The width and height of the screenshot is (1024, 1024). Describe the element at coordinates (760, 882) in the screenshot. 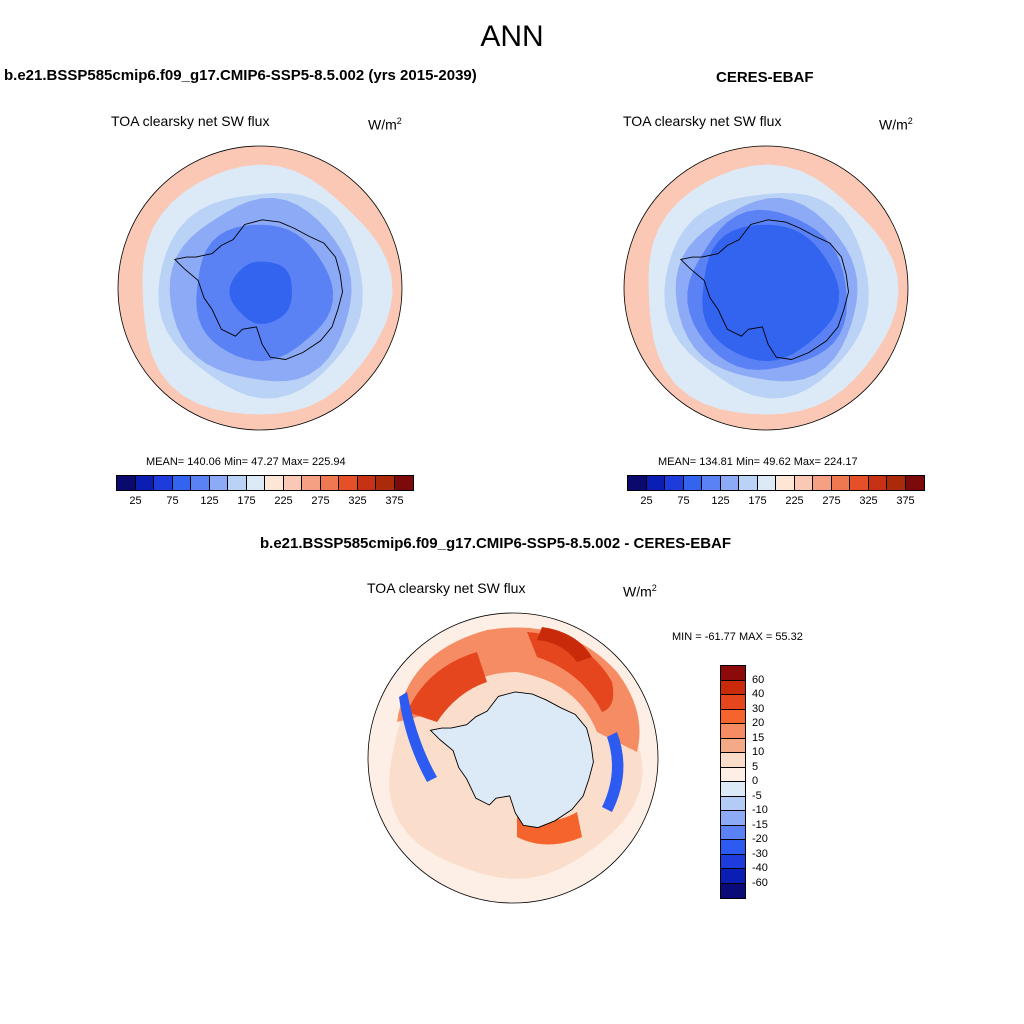

I see `colorbar-tick-label: -60` at that location.